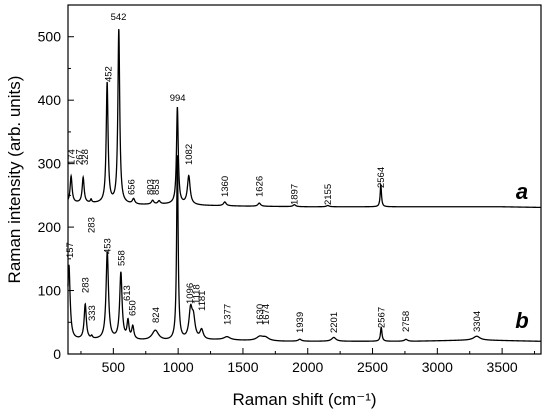 The height and width of the screenshot is (416, 550). Describe the element at coordinates (71, 157) in the screenshot. I see `series-a-peak-label: 174` at that location.